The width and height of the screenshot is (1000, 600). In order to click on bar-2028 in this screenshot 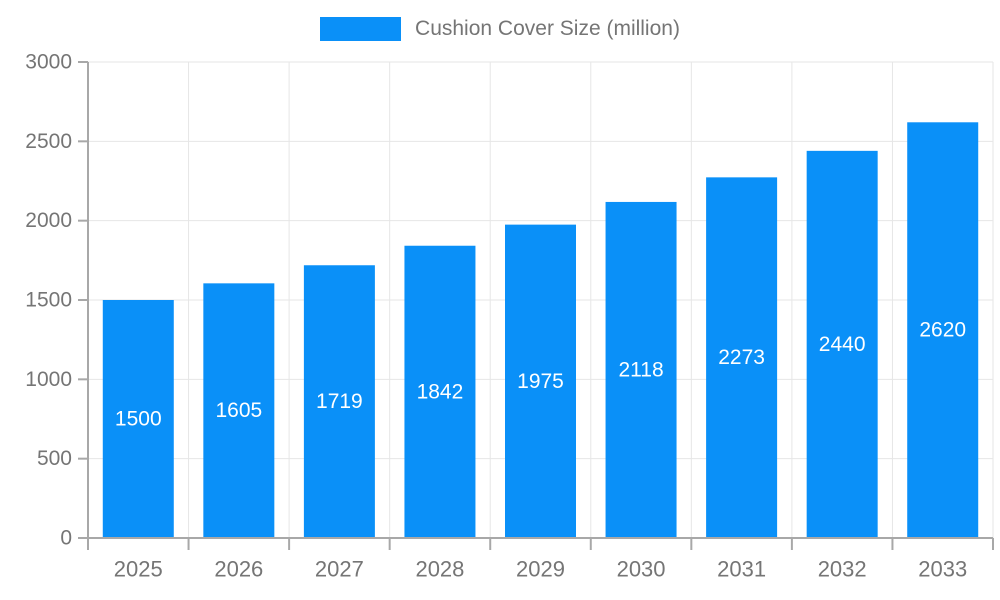, I will do `click(440, 391)`.